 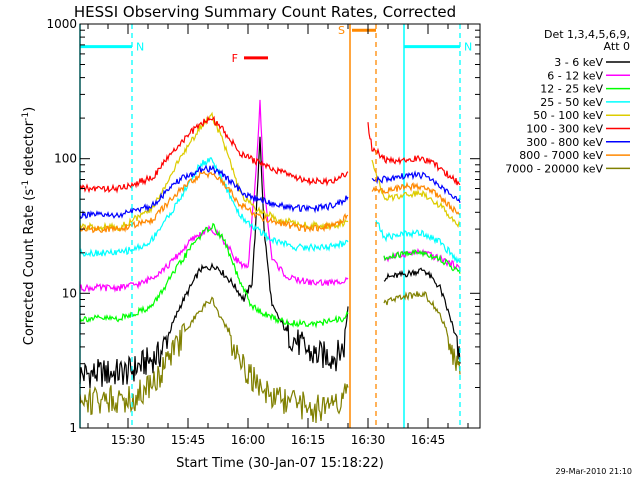 I want to click on legend-label: 50 - 100 keV, so click(x=568, y=115).